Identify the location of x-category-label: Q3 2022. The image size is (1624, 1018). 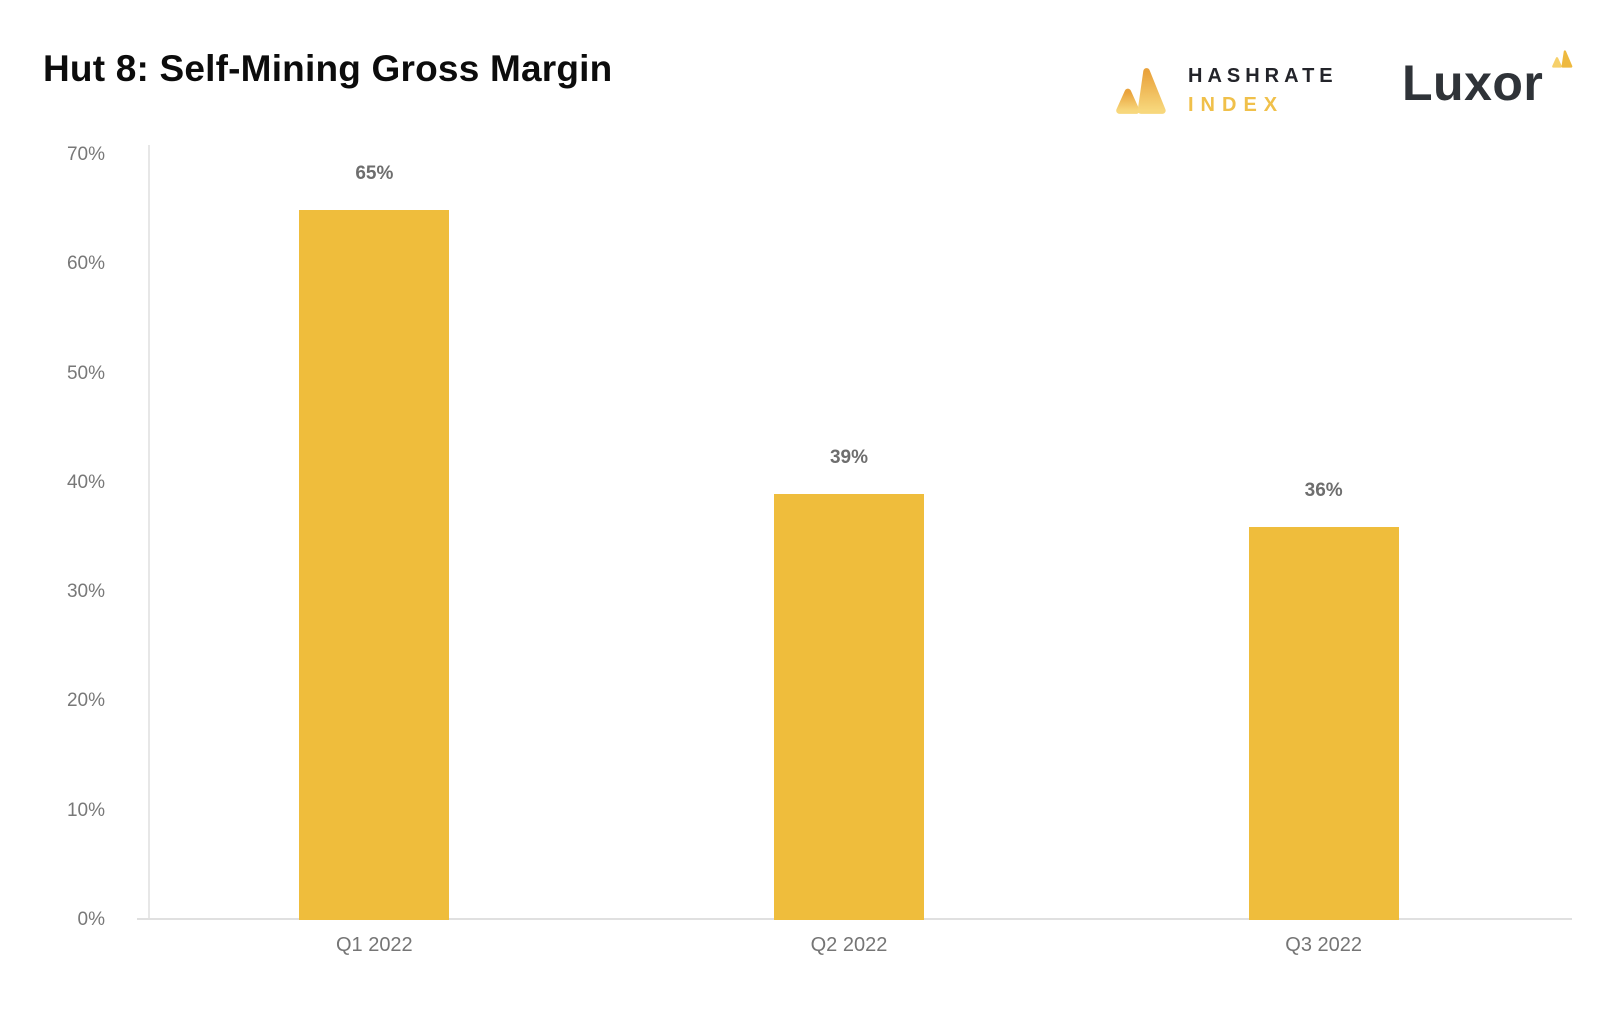
(1324, 945).